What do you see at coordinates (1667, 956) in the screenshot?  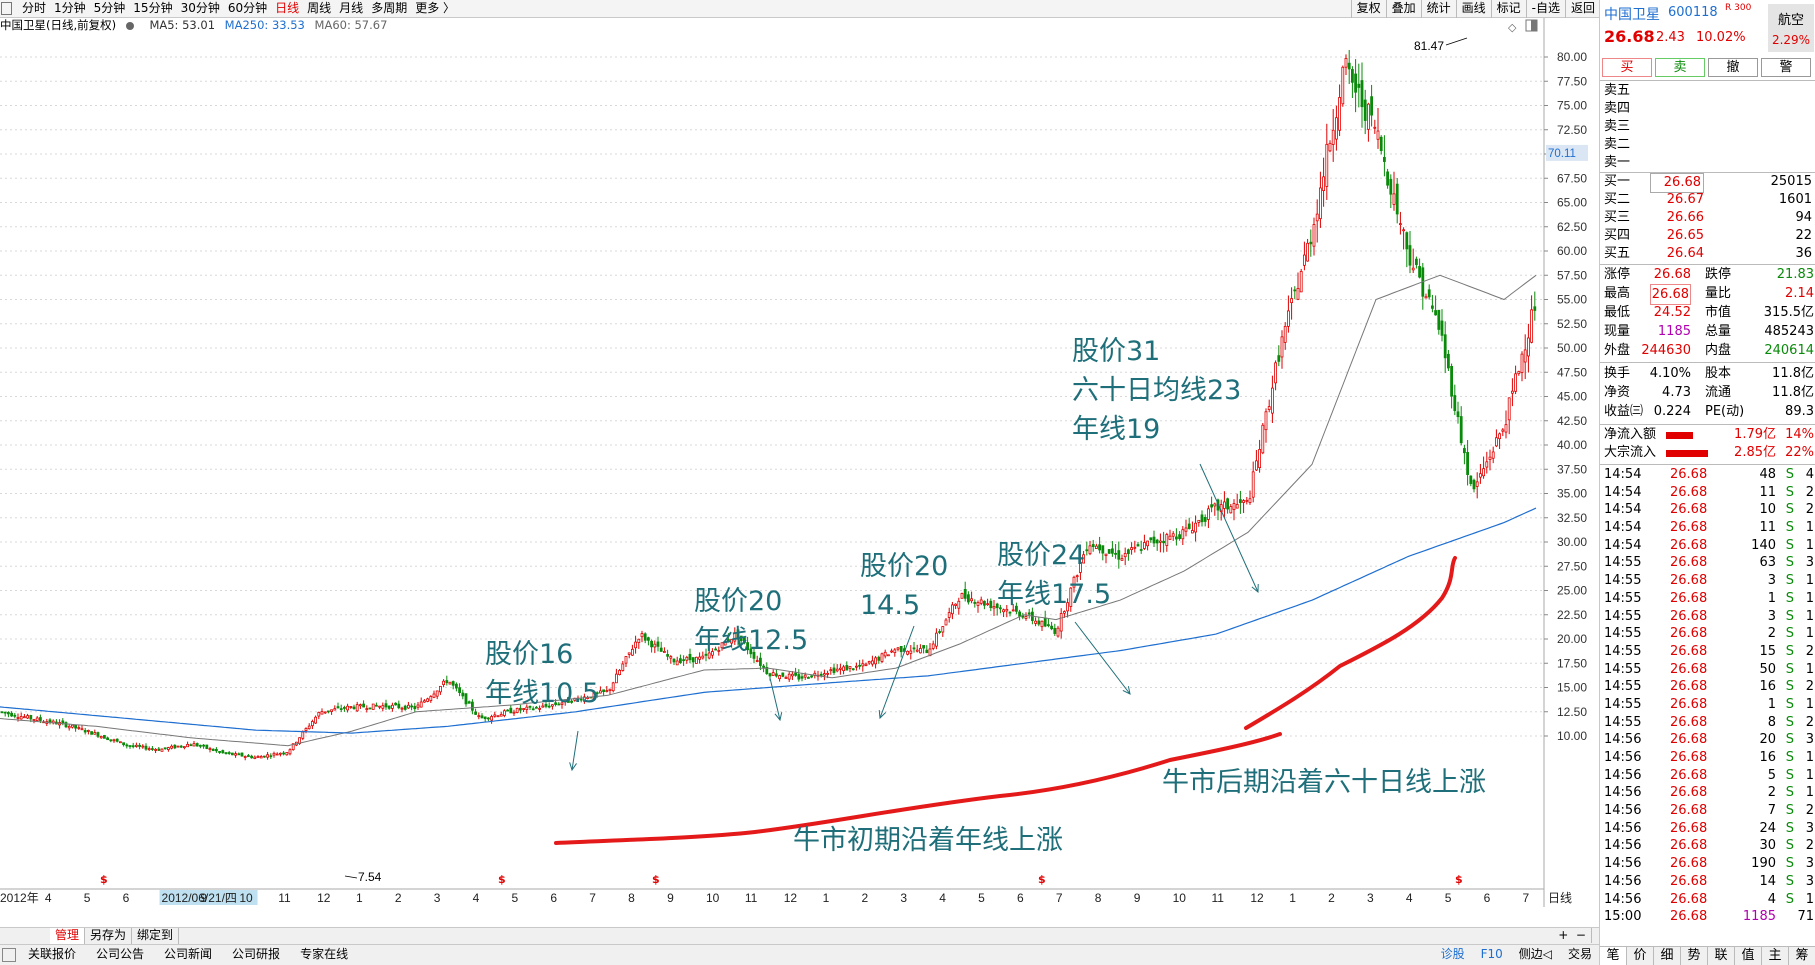 I see `panel-tab: 细` at bounding box center [1667, 956].